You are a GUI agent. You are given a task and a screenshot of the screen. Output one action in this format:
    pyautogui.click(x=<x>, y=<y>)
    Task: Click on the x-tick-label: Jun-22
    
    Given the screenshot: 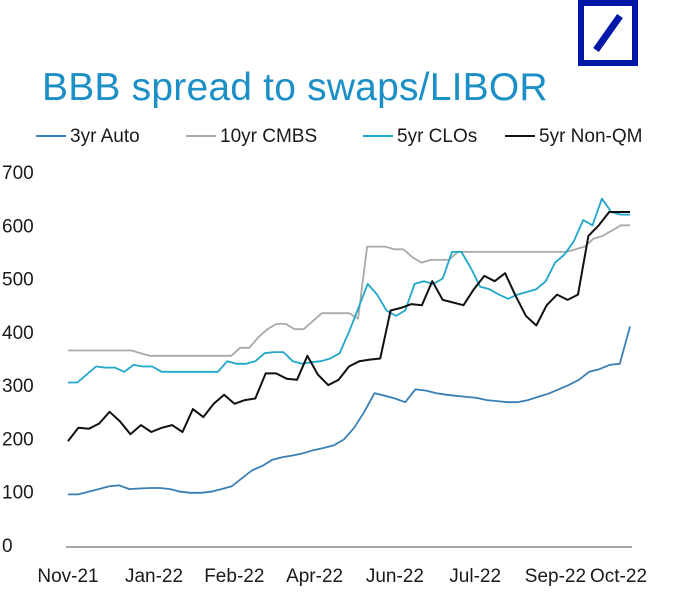 What is the action you would take?
    pyautogui.click(x=395, y=576)
    